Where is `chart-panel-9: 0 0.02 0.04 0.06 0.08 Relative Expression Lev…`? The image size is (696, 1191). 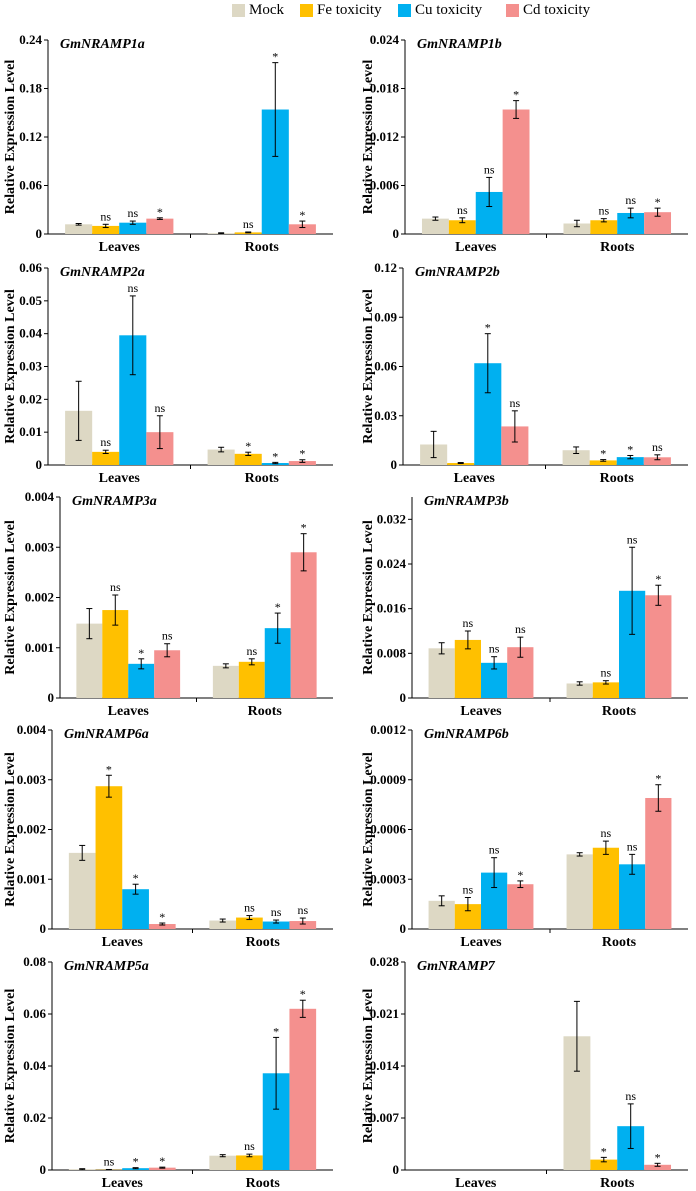 chart-panel-9: 0 0.02 0.04 0.06 0.08 Relative Expression Lev… is located at coordinates (168, 1072).